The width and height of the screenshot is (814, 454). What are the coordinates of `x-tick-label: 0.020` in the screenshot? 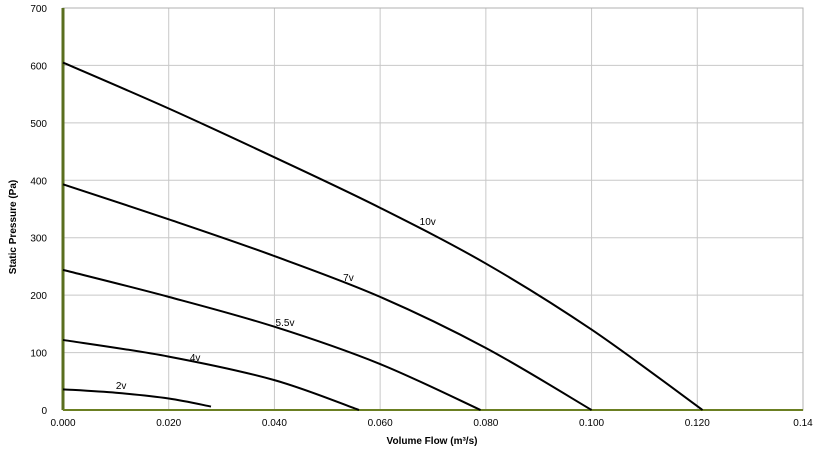 It's located at (168, 423).